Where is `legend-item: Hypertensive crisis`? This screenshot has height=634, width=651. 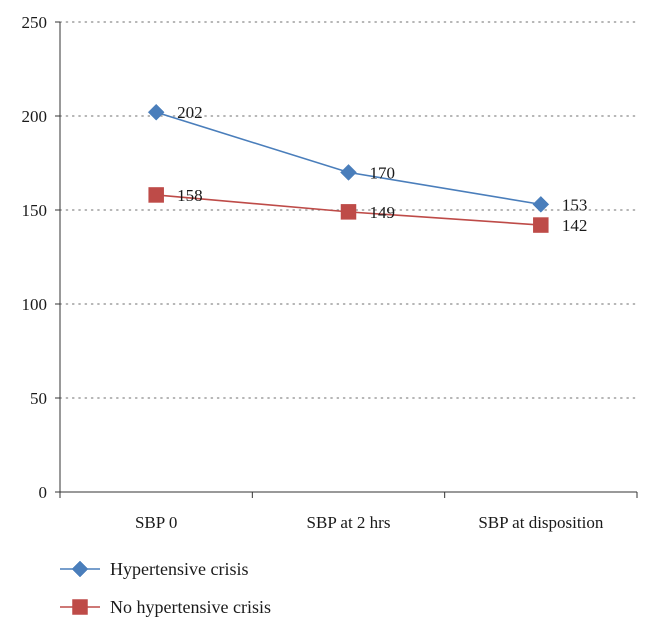 legend-item: Hypertensive crisis is located at coordinates (154, 569).